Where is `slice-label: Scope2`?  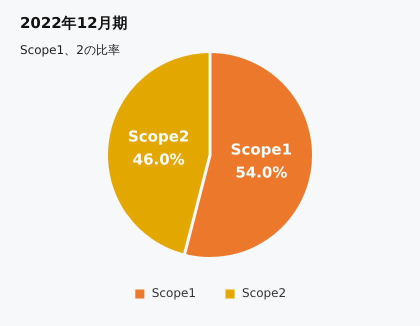 slice-label: Scope2 is located at coordinates (159, 136).